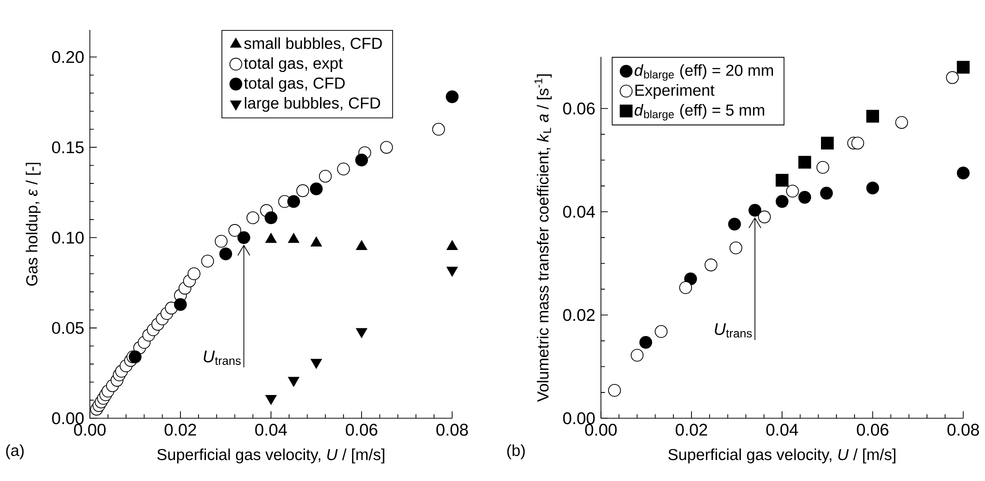  I want to click on legend-label: small bubbles, CFD, so click(313, 44).